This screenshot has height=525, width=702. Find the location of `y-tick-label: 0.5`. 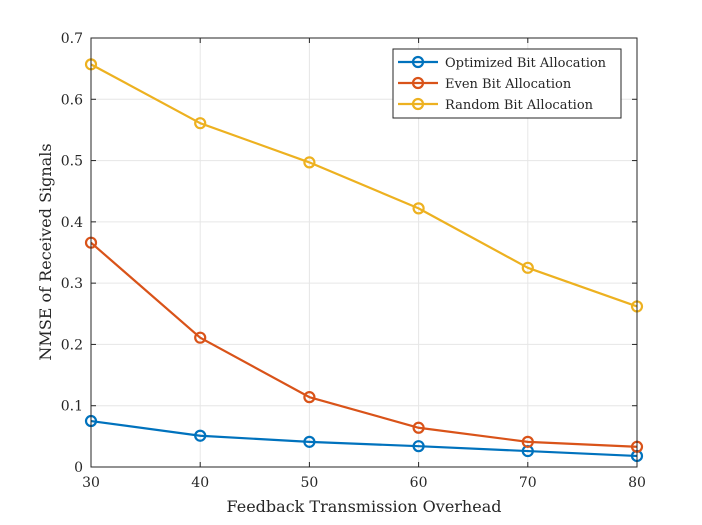

y-tick-label: 0.5 is located at coordinates (72, 162).